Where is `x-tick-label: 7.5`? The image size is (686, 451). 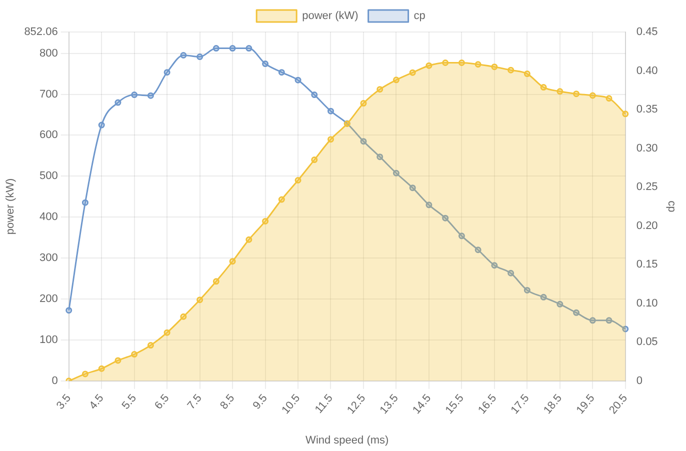
x-tick-label: 7.5 is located at coordinates (194, 402).